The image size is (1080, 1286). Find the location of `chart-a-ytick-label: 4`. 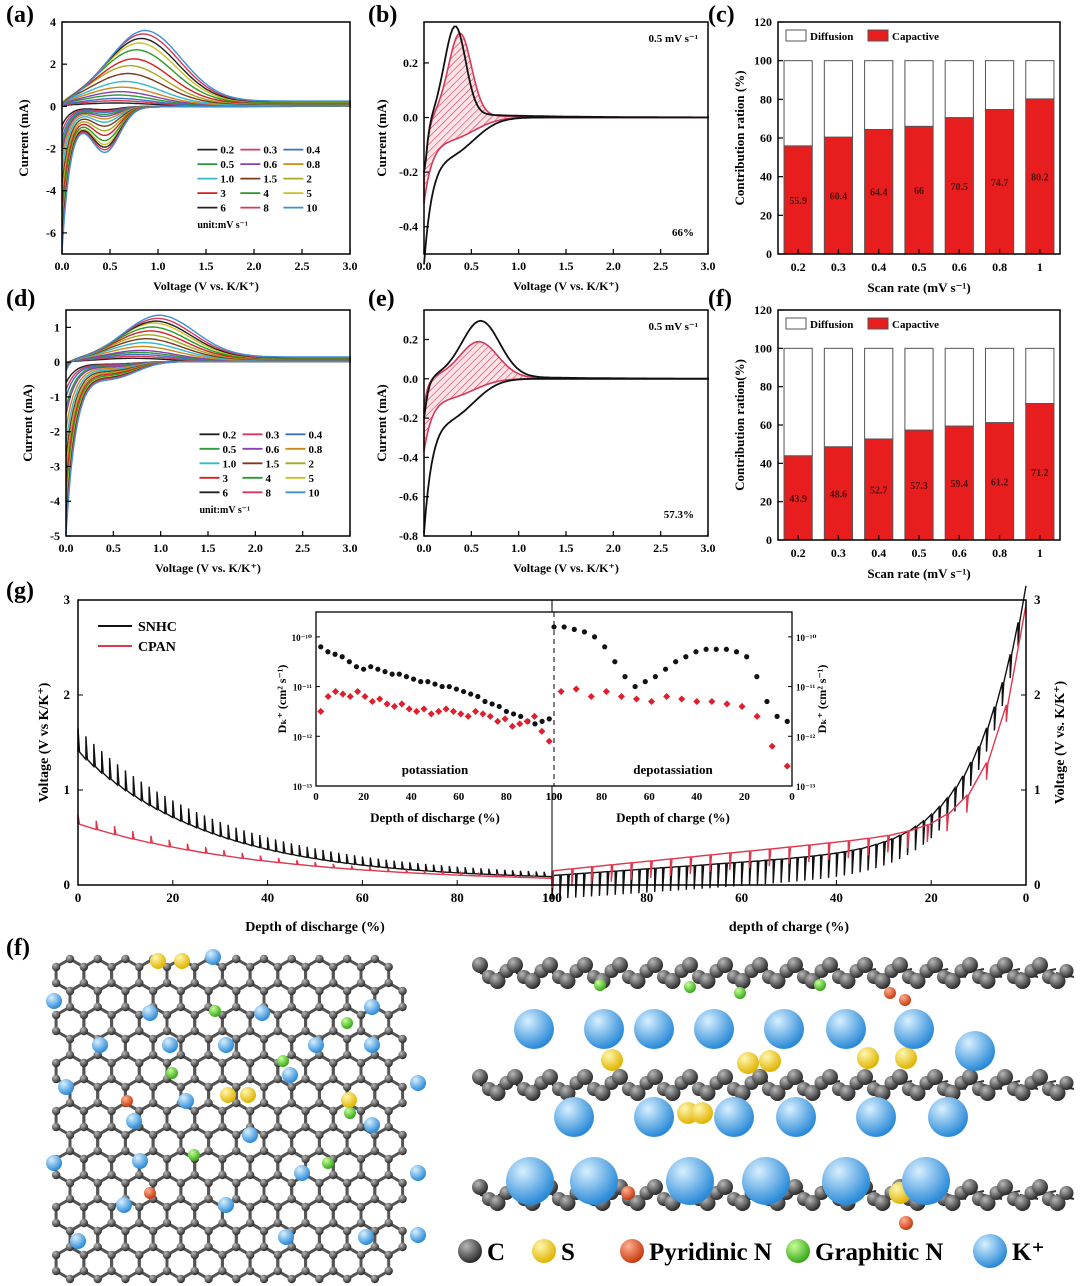

chart-a-ytick-label: 4 is located at coordinates (53, 22).